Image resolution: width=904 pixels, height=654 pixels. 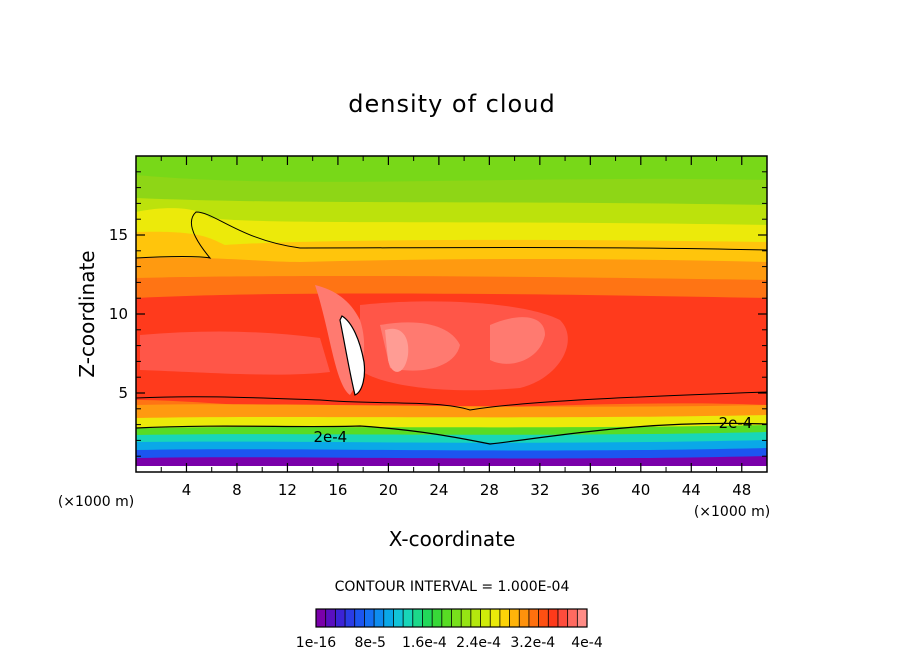 I want to click on contour-line-upper, so click(x=451, y=235).